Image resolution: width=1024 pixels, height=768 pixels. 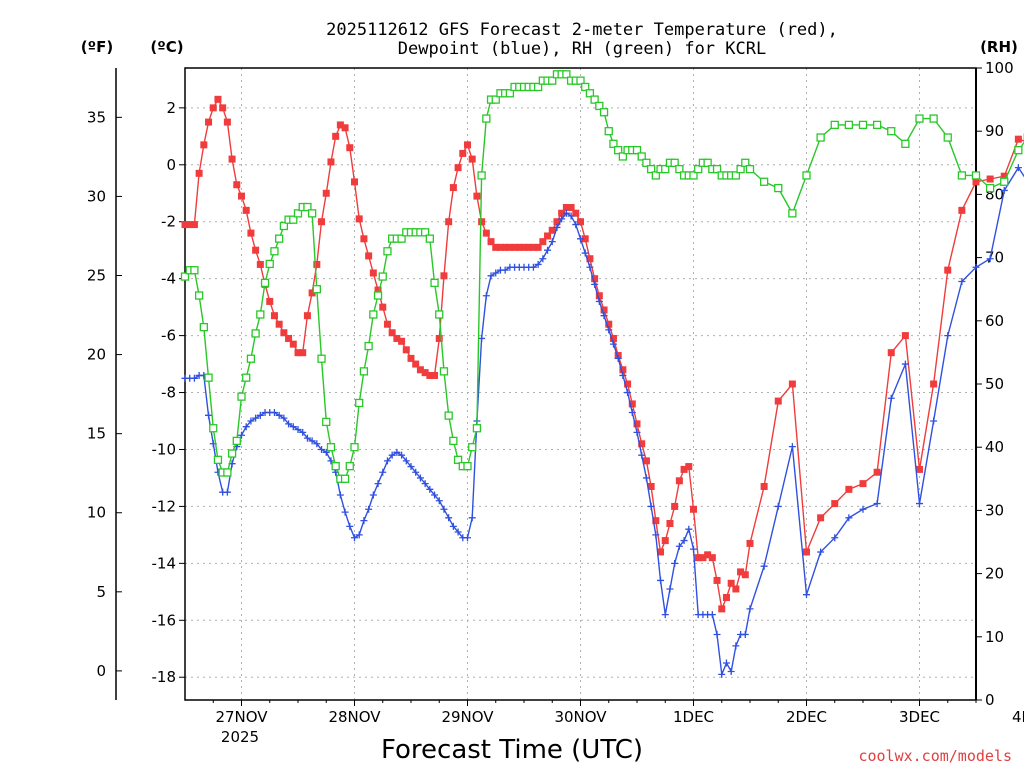 What do you see at coordinates (919, 717) in the screenshot?
I see `x-tick-label: 3DEC` at bounding box center [919, 717].